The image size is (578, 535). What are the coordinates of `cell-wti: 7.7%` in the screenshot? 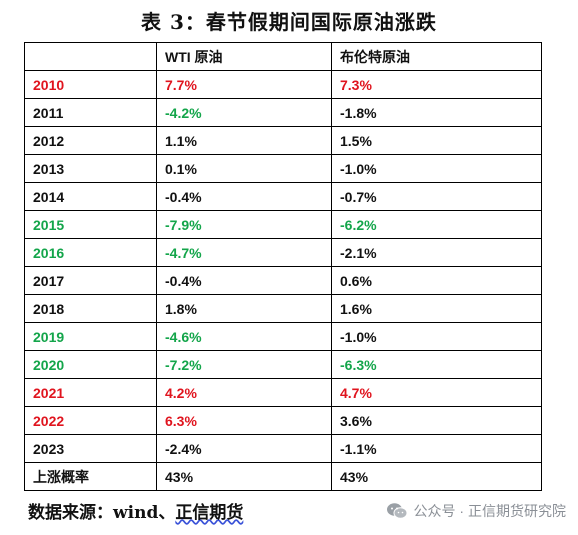 It's located at (244, 84).